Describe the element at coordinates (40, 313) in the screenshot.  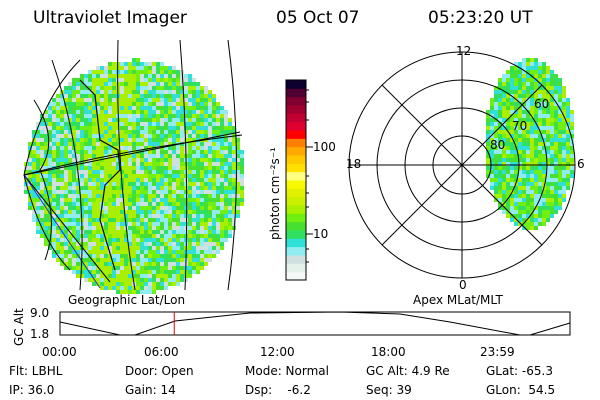
I see `altitude-max: 9.0` at that location.